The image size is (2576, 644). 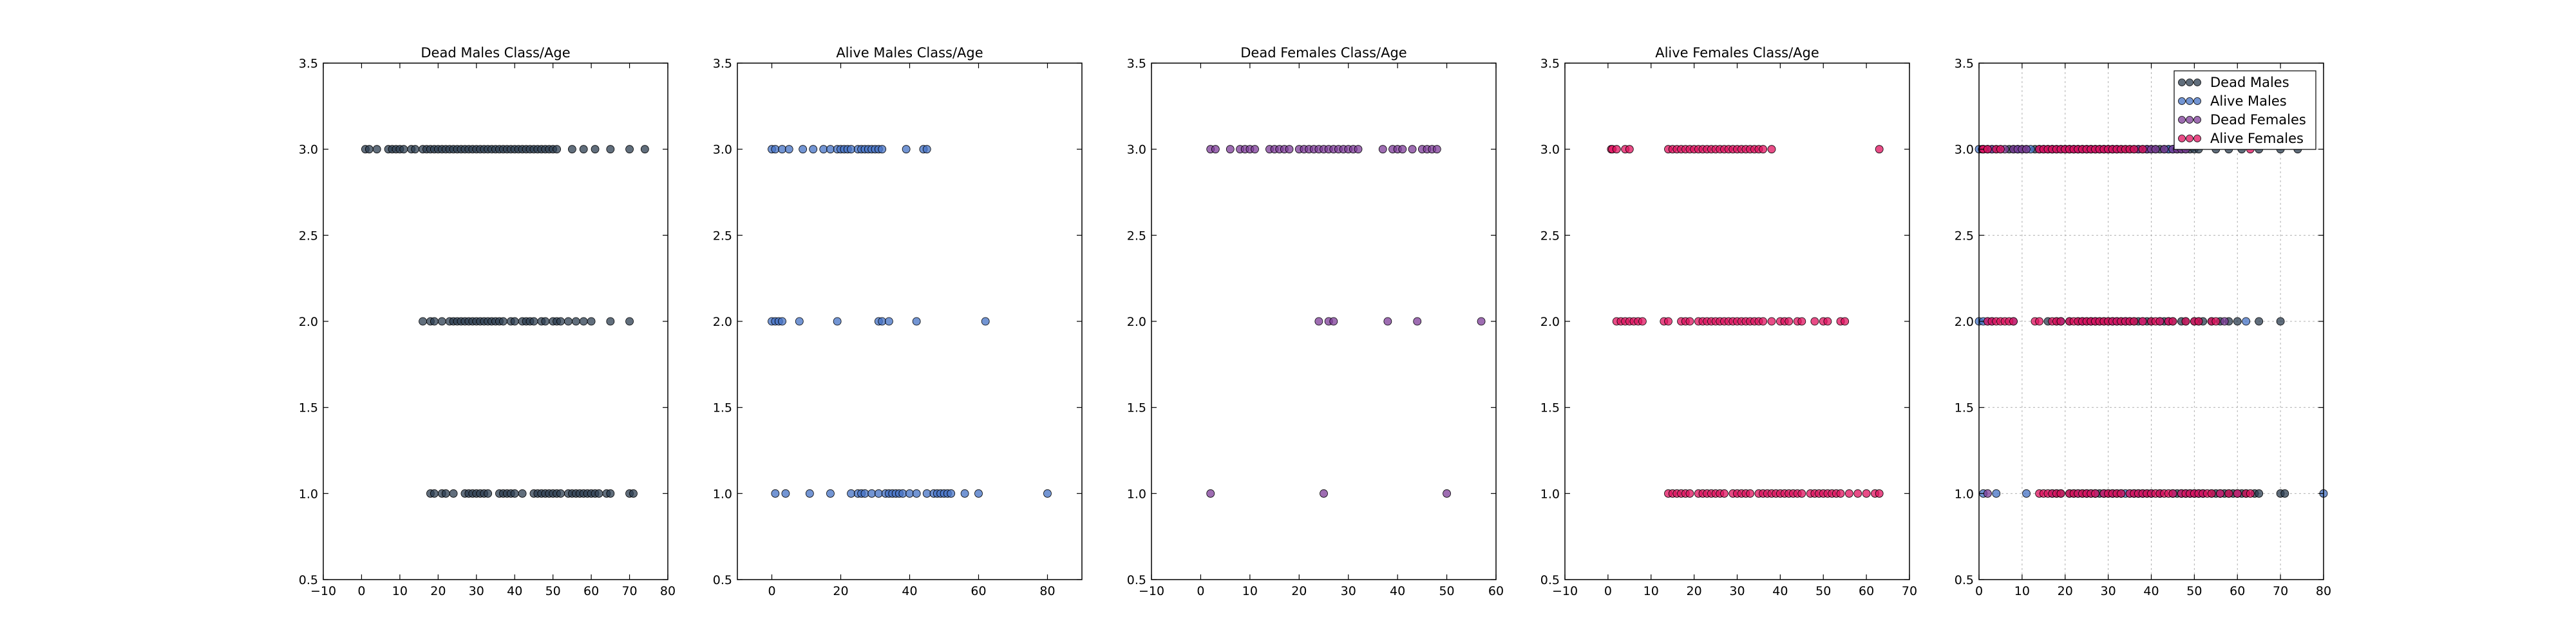 What do you see at coordinates (1737, 53) in the screenshot?
I see `chart-title: Alive Females Class/Age` at bounding box center [1737, 53].